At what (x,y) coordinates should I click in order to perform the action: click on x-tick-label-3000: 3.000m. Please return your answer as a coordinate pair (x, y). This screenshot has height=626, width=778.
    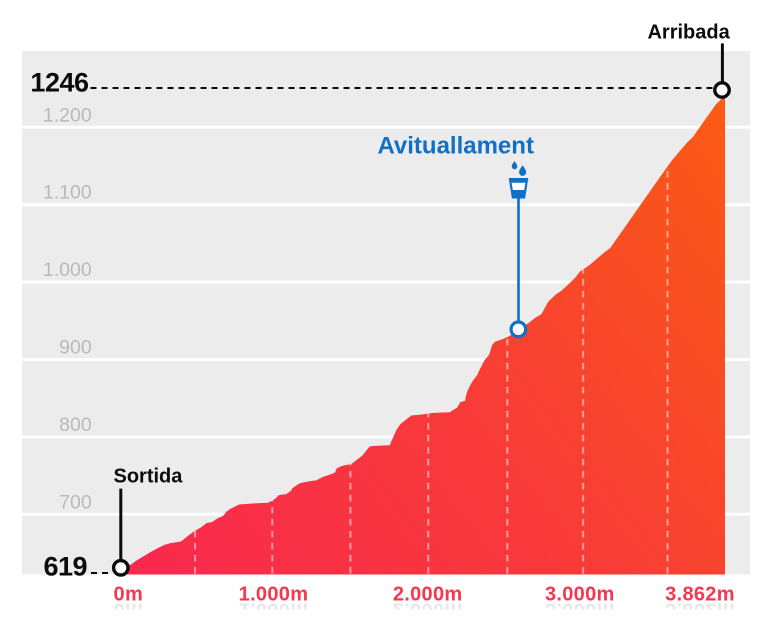
    Looking at the image, I should click on (580, 595).